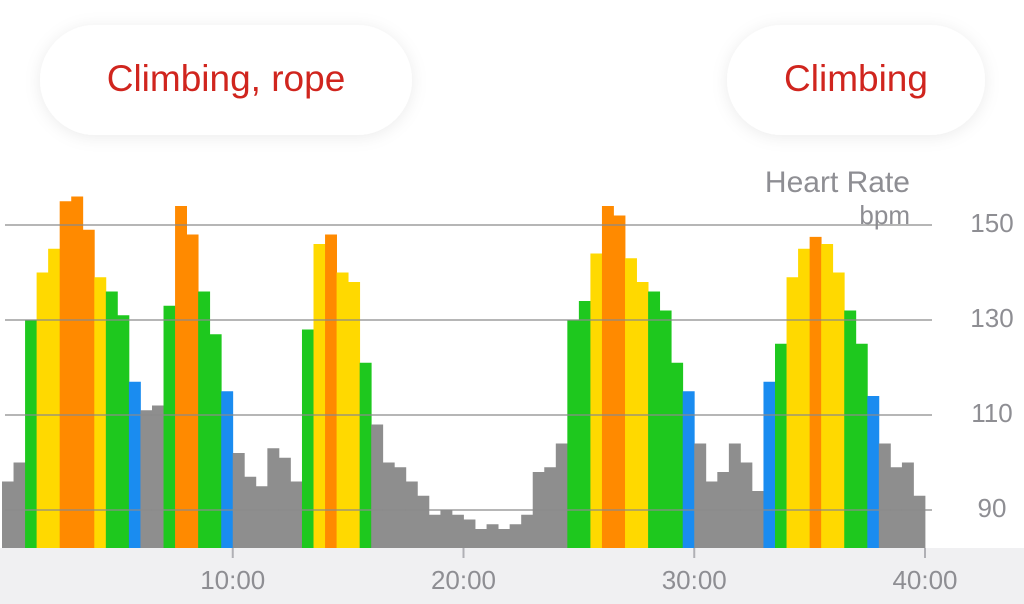 The height and width of the screenshot is (604, 1024). I want to click on y-tick-label: 130, so click(991, 318).